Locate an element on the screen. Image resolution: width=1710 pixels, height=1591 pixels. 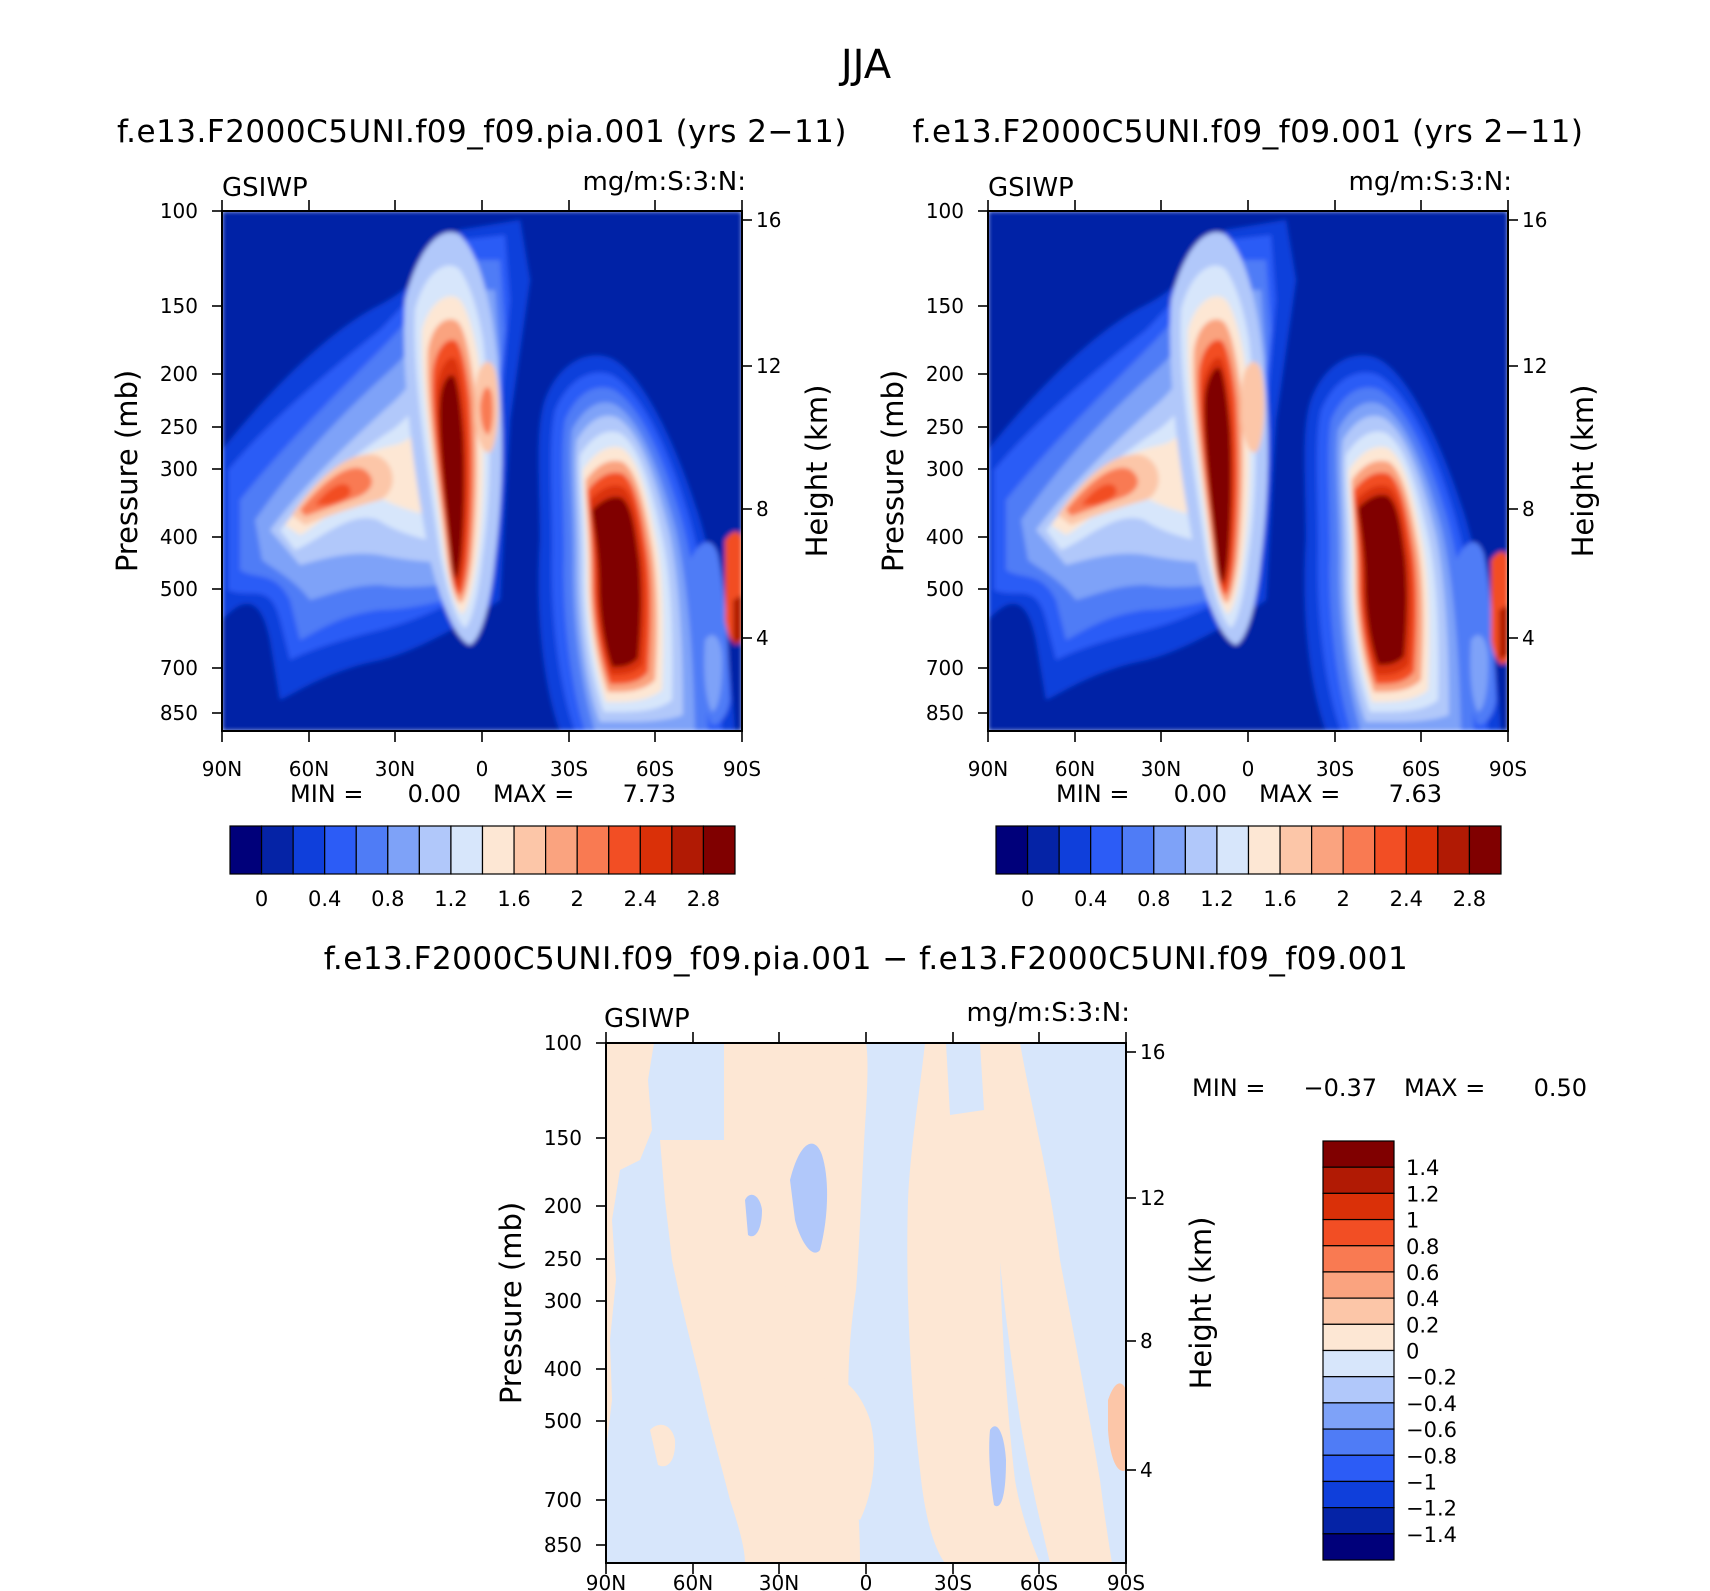
min-value: −0.37 is located at coordinates (1340, 1088).